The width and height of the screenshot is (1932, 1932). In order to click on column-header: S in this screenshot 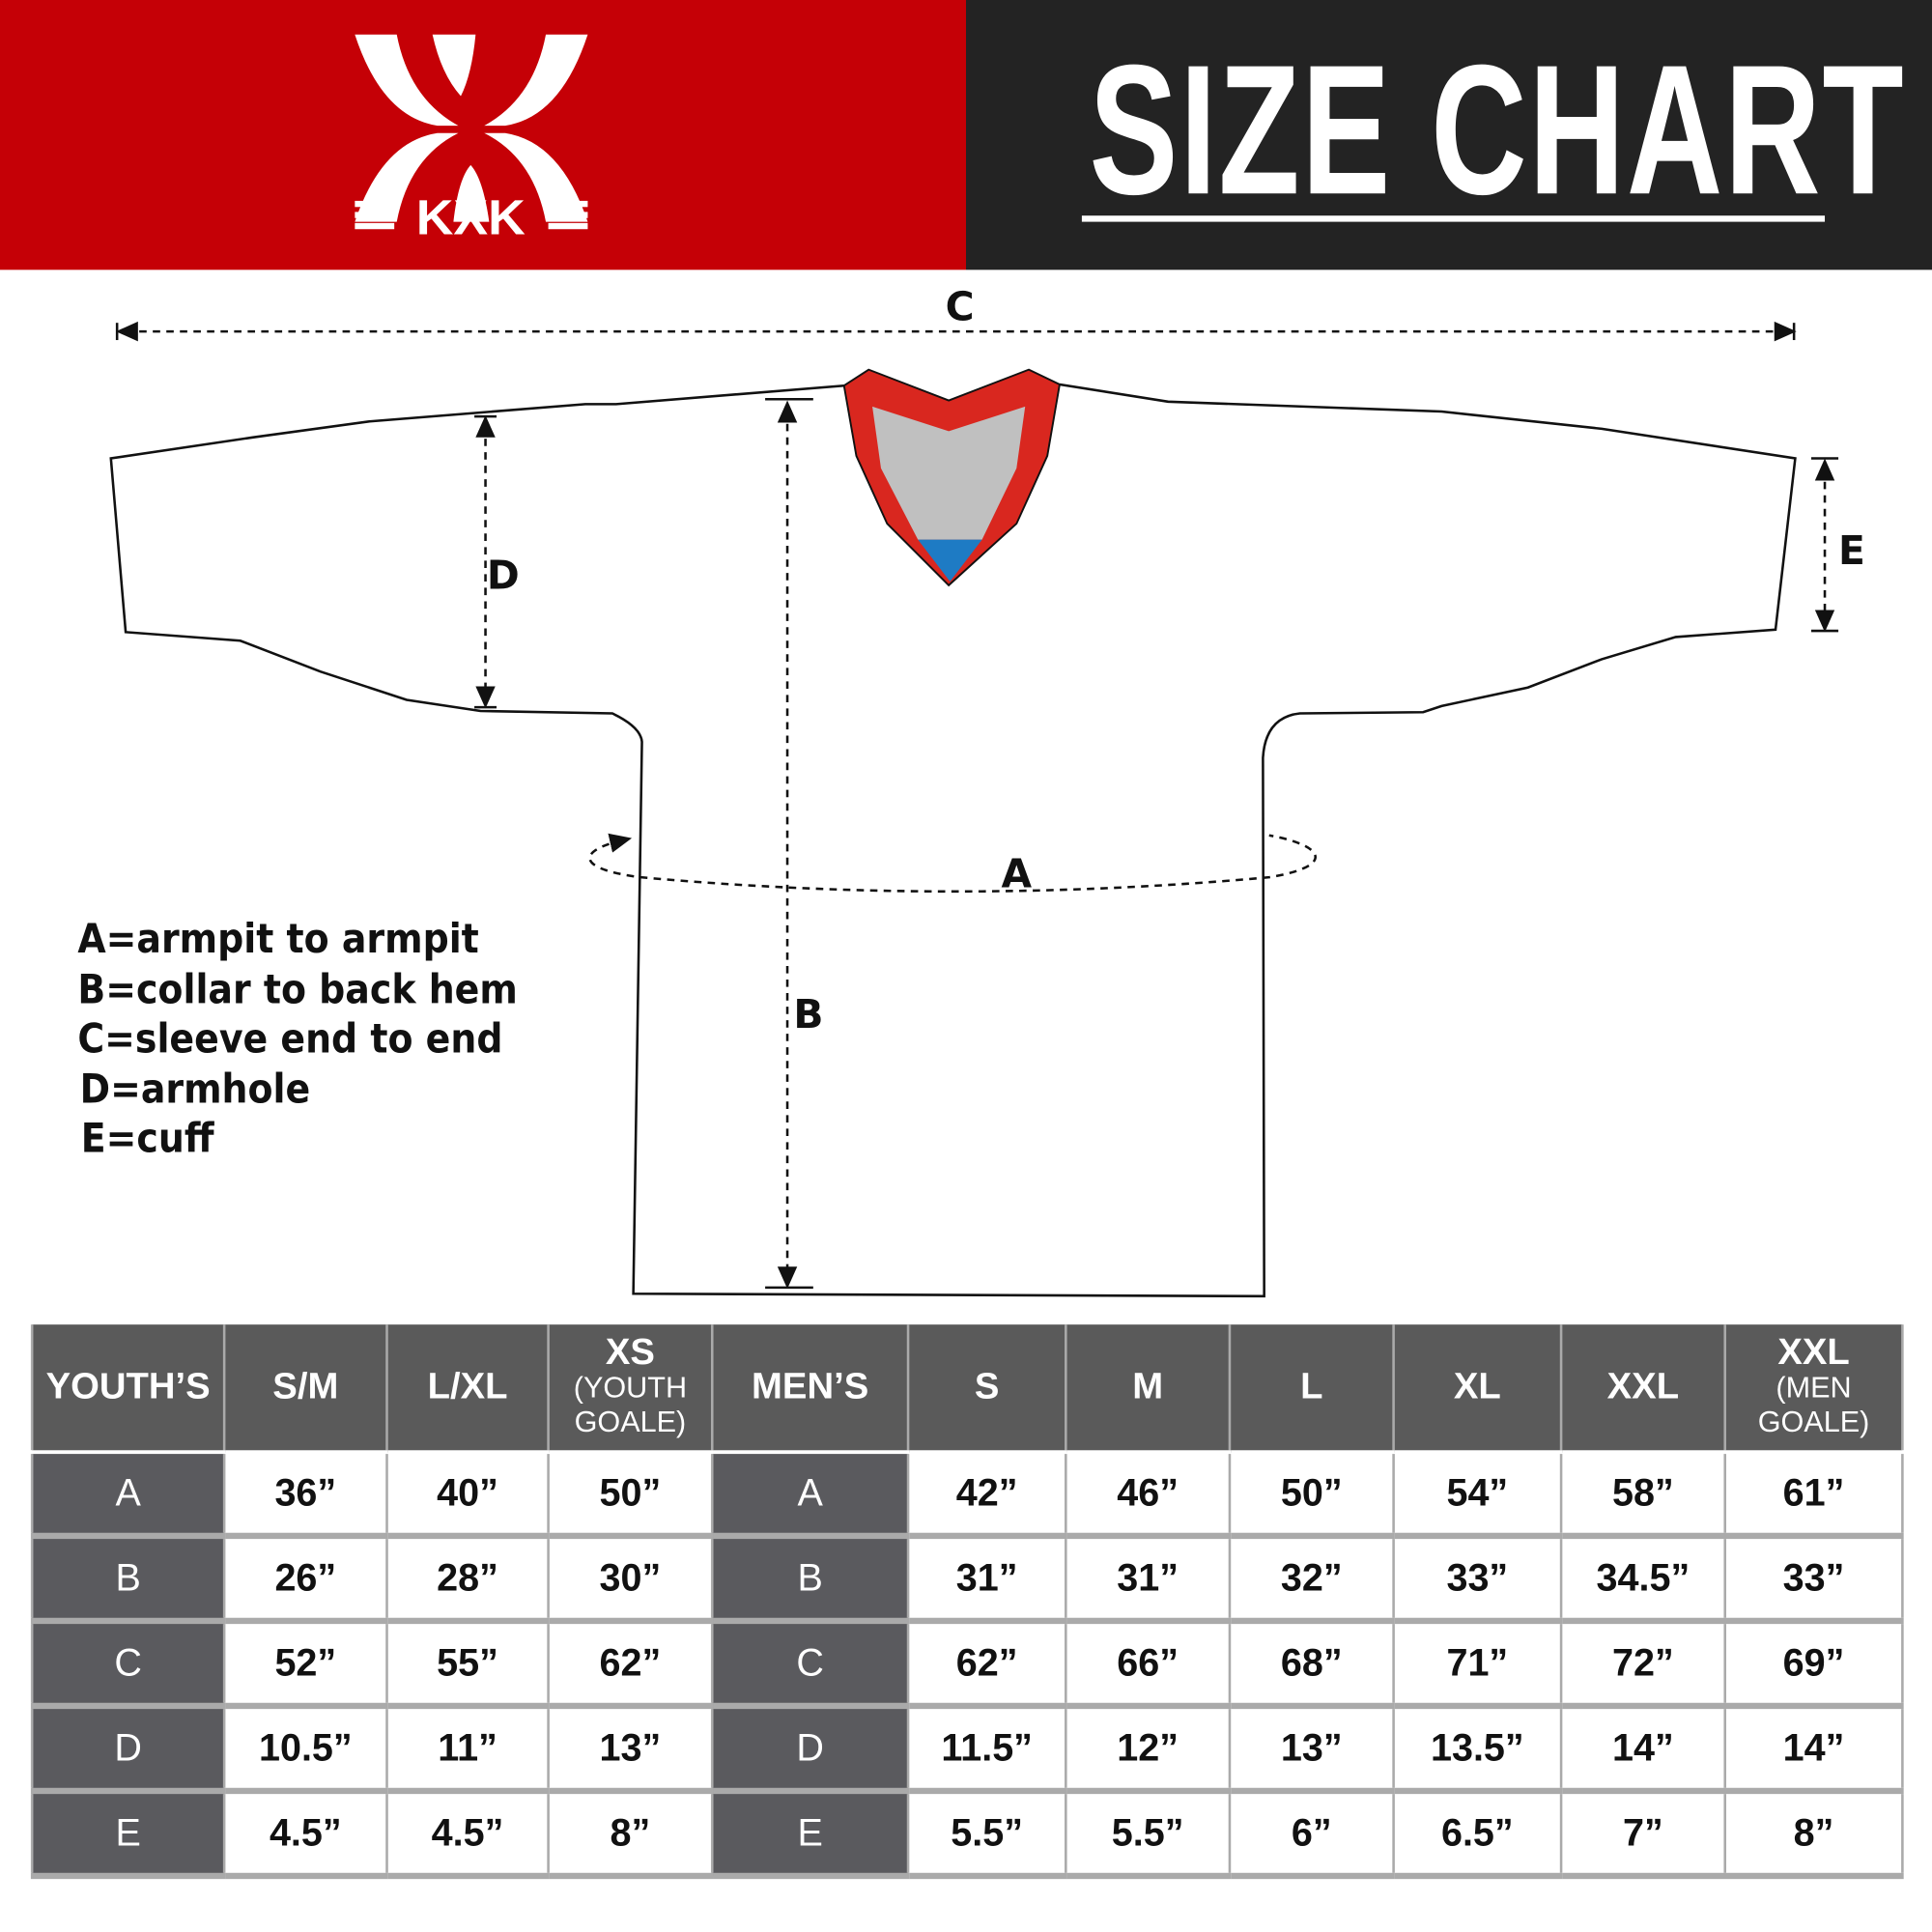, I will do `click(986, 1388)`.